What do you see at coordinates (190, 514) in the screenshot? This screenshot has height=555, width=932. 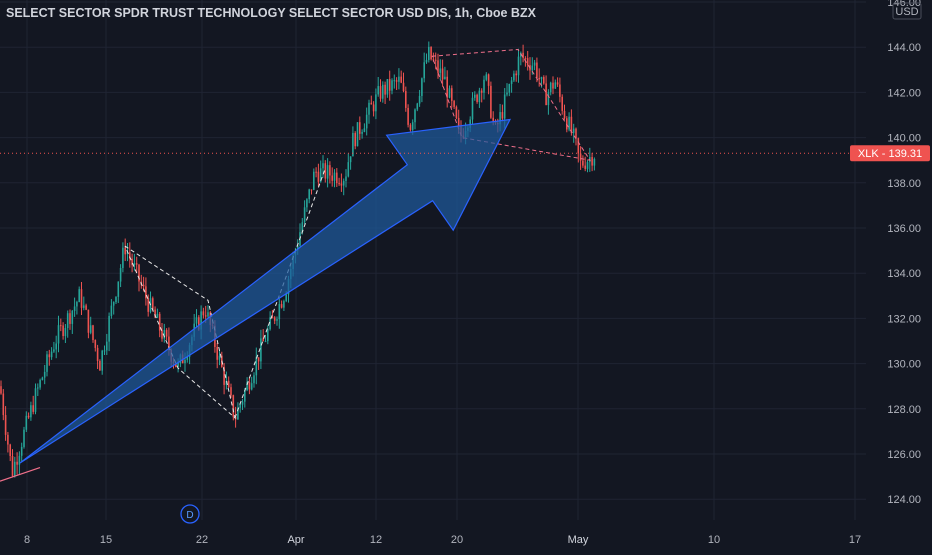 I see `dividend-marker` at bounding box center [190, 514].